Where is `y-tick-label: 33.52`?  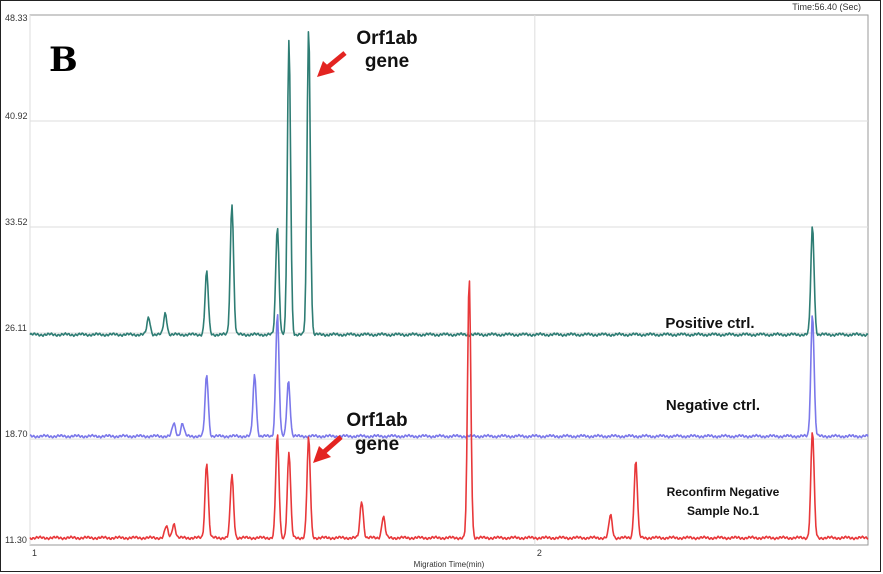 y-tick-label: 33.52 is located at coordinates (16, 222).